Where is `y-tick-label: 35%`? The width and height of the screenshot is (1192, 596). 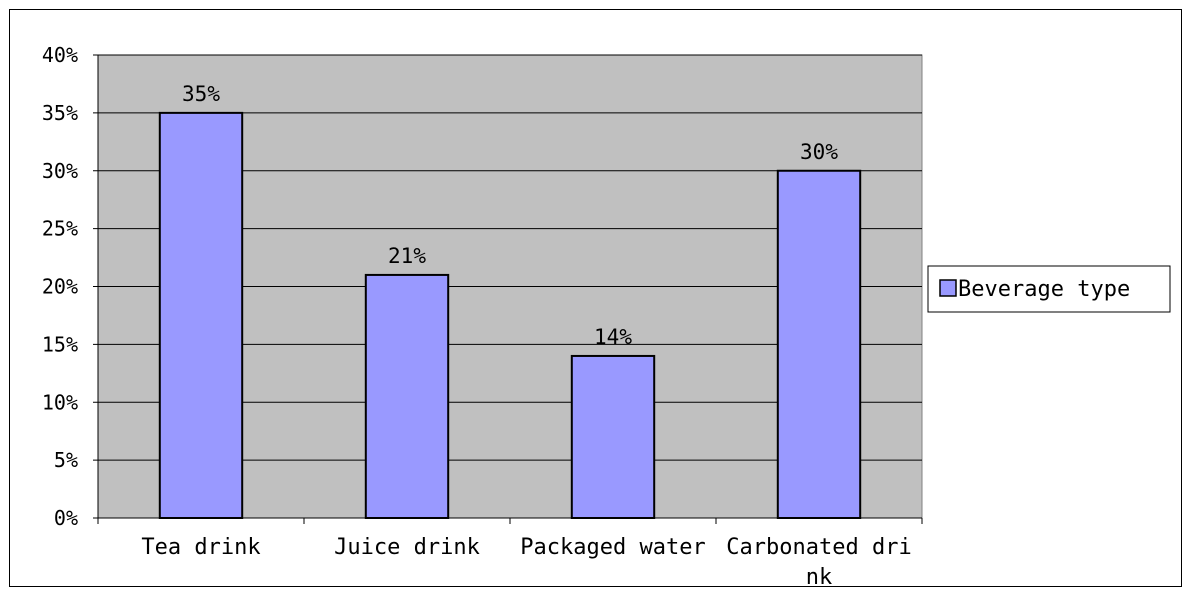 y-tick-label: 35% is located at coordinates (60, 113).